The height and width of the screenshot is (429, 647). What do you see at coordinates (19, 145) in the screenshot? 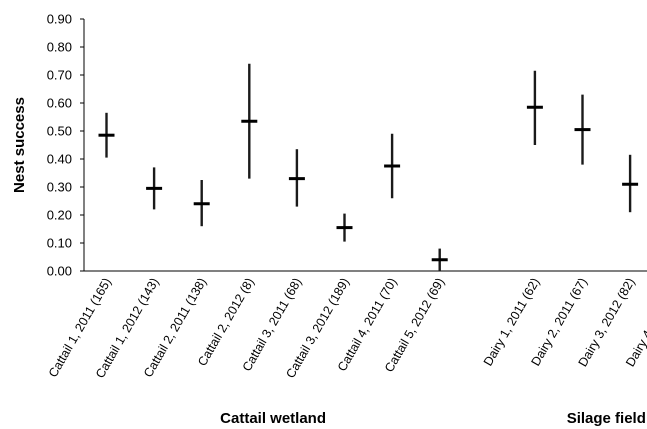
I see `y-axis-title: Nest success` at bounding box center [19, 145].